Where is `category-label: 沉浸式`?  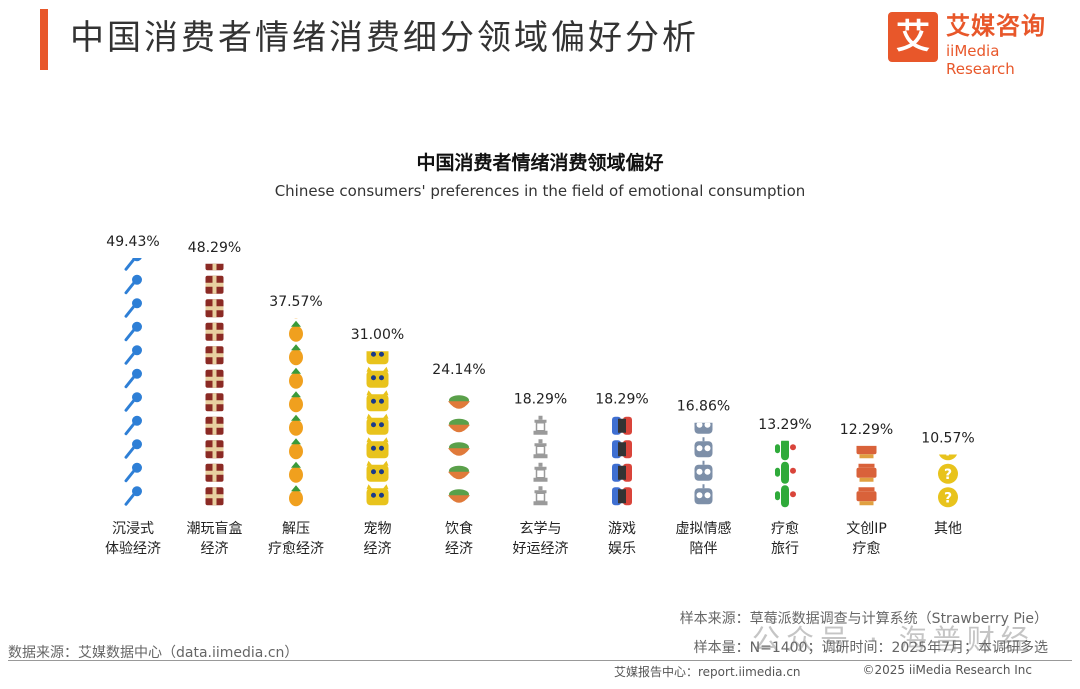
category-label: 沉浸式 is located at coordinates (133, 529).